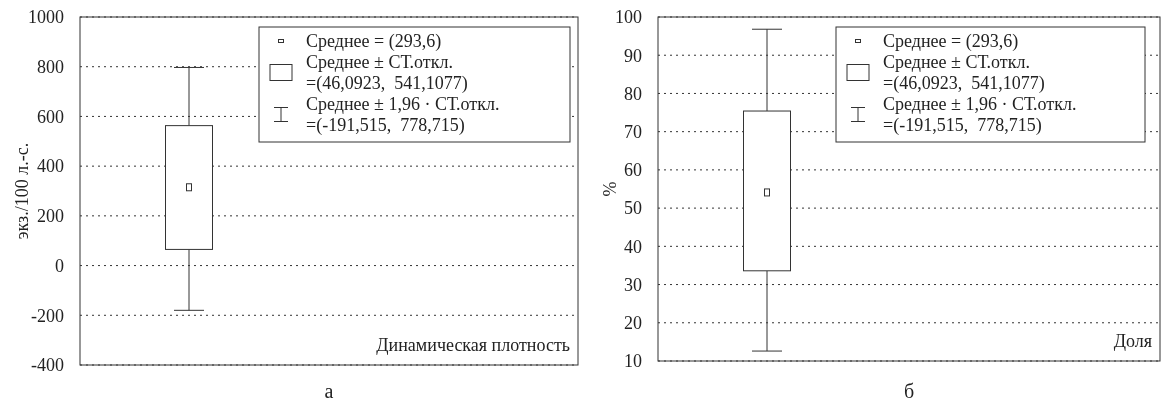 Image resolution: width=1166 pixels, height=405 pixels. What do you see at coordinates (628, 17) in the screenshot?
I see `y-tick-label: 100` at bounding box center [628, 17].